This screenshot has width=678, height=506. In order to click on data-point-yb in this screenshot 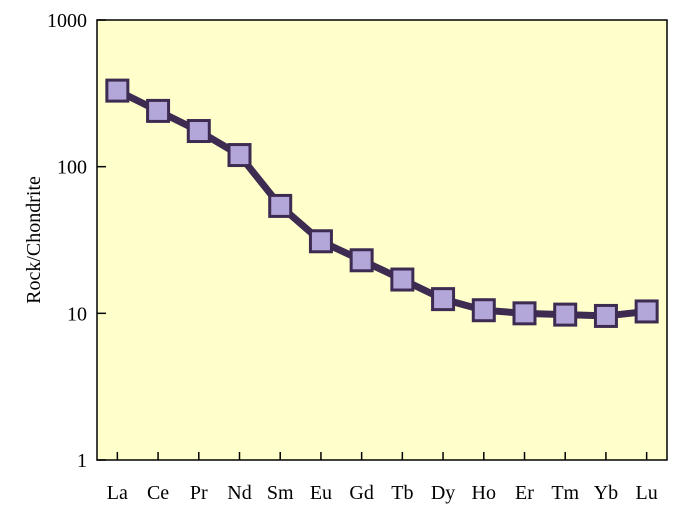, I will do `click(605, 315)`.